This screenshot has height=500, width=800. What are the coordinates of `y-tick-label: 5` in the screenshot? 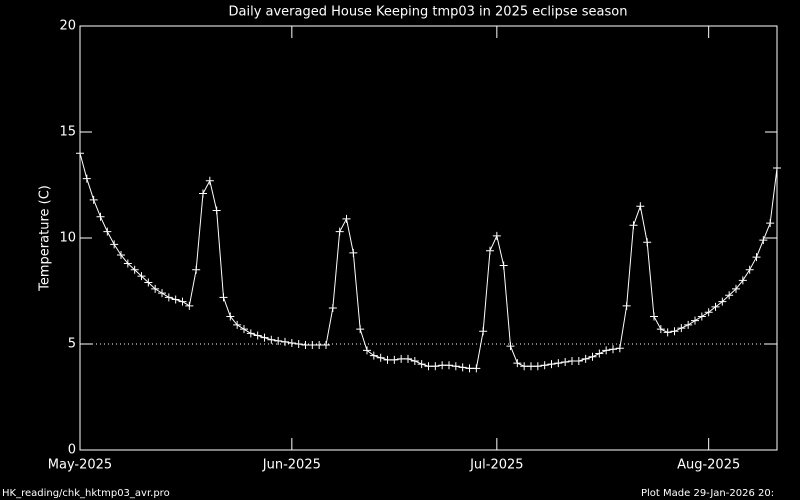 It's located at (72, 344).